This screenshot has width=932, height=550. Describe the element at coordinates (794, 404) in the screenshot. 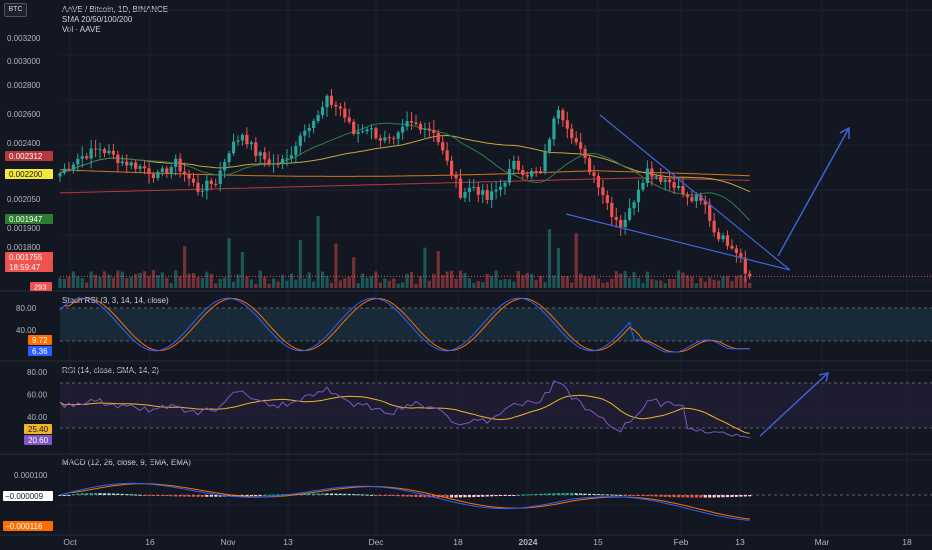

I see `breakout-arrow-rsi` at that location.